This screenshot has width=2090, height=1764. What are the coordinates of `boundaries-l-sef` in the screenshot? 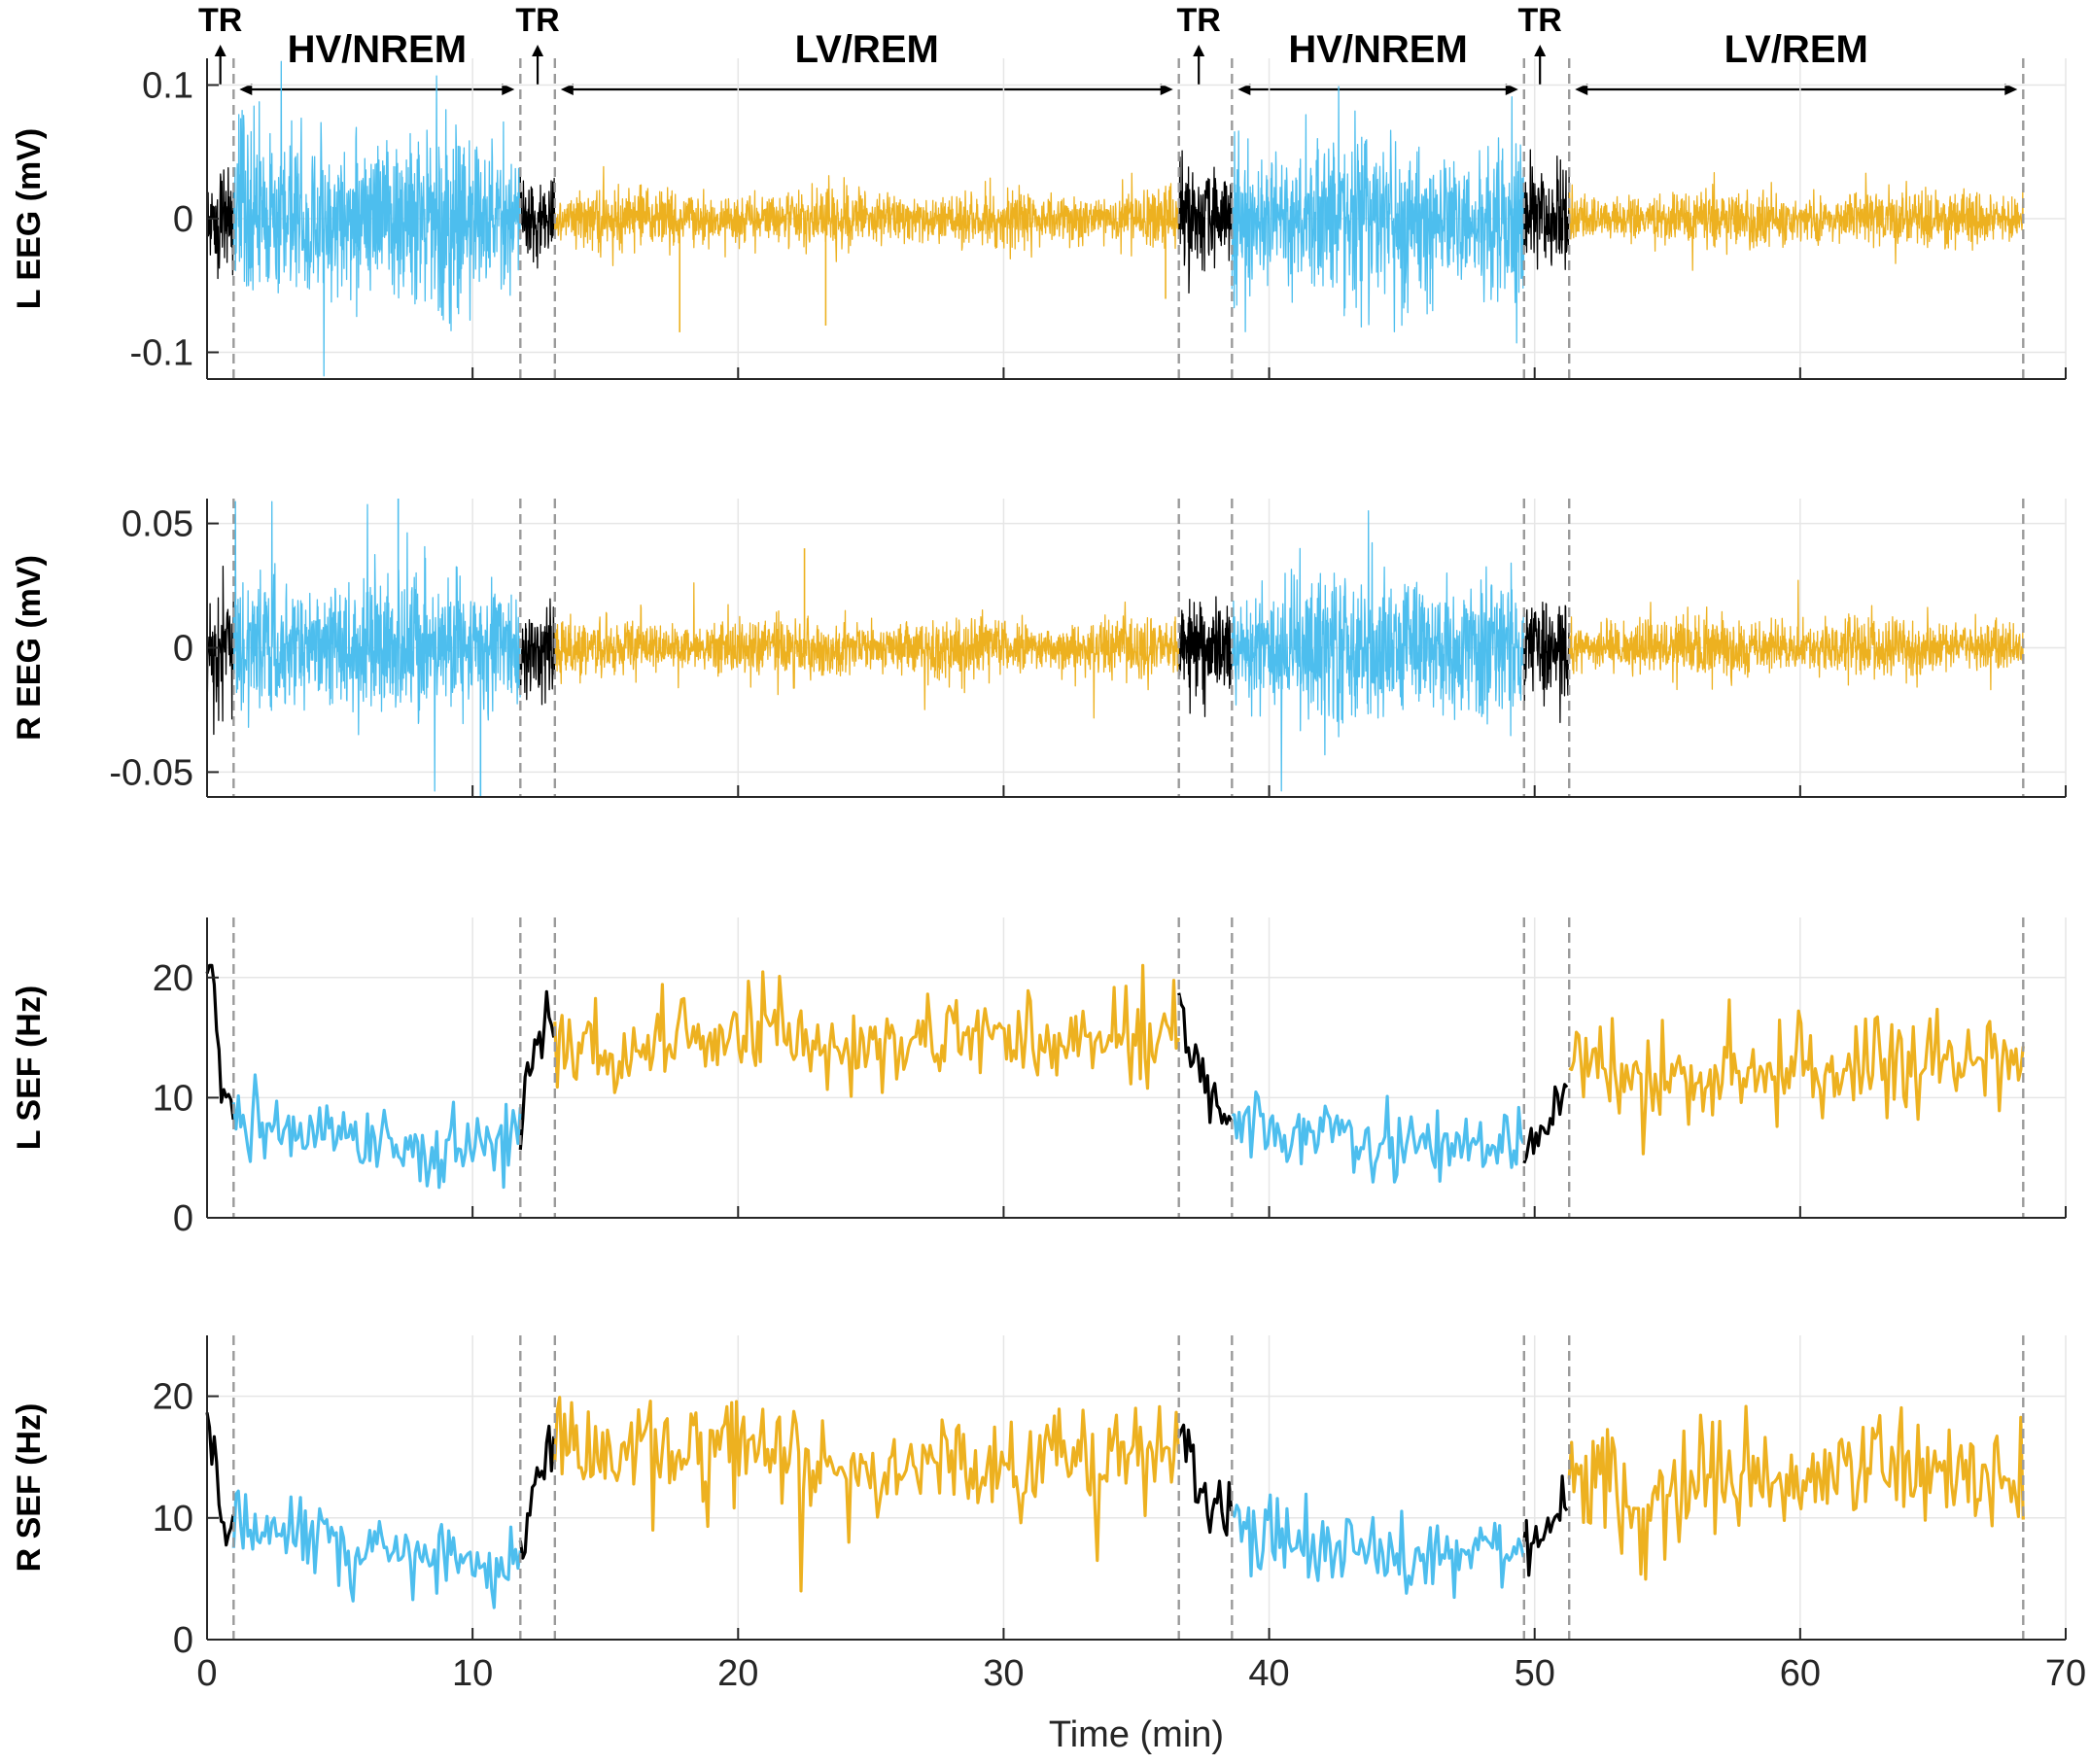 It's located at (1128, 1068).